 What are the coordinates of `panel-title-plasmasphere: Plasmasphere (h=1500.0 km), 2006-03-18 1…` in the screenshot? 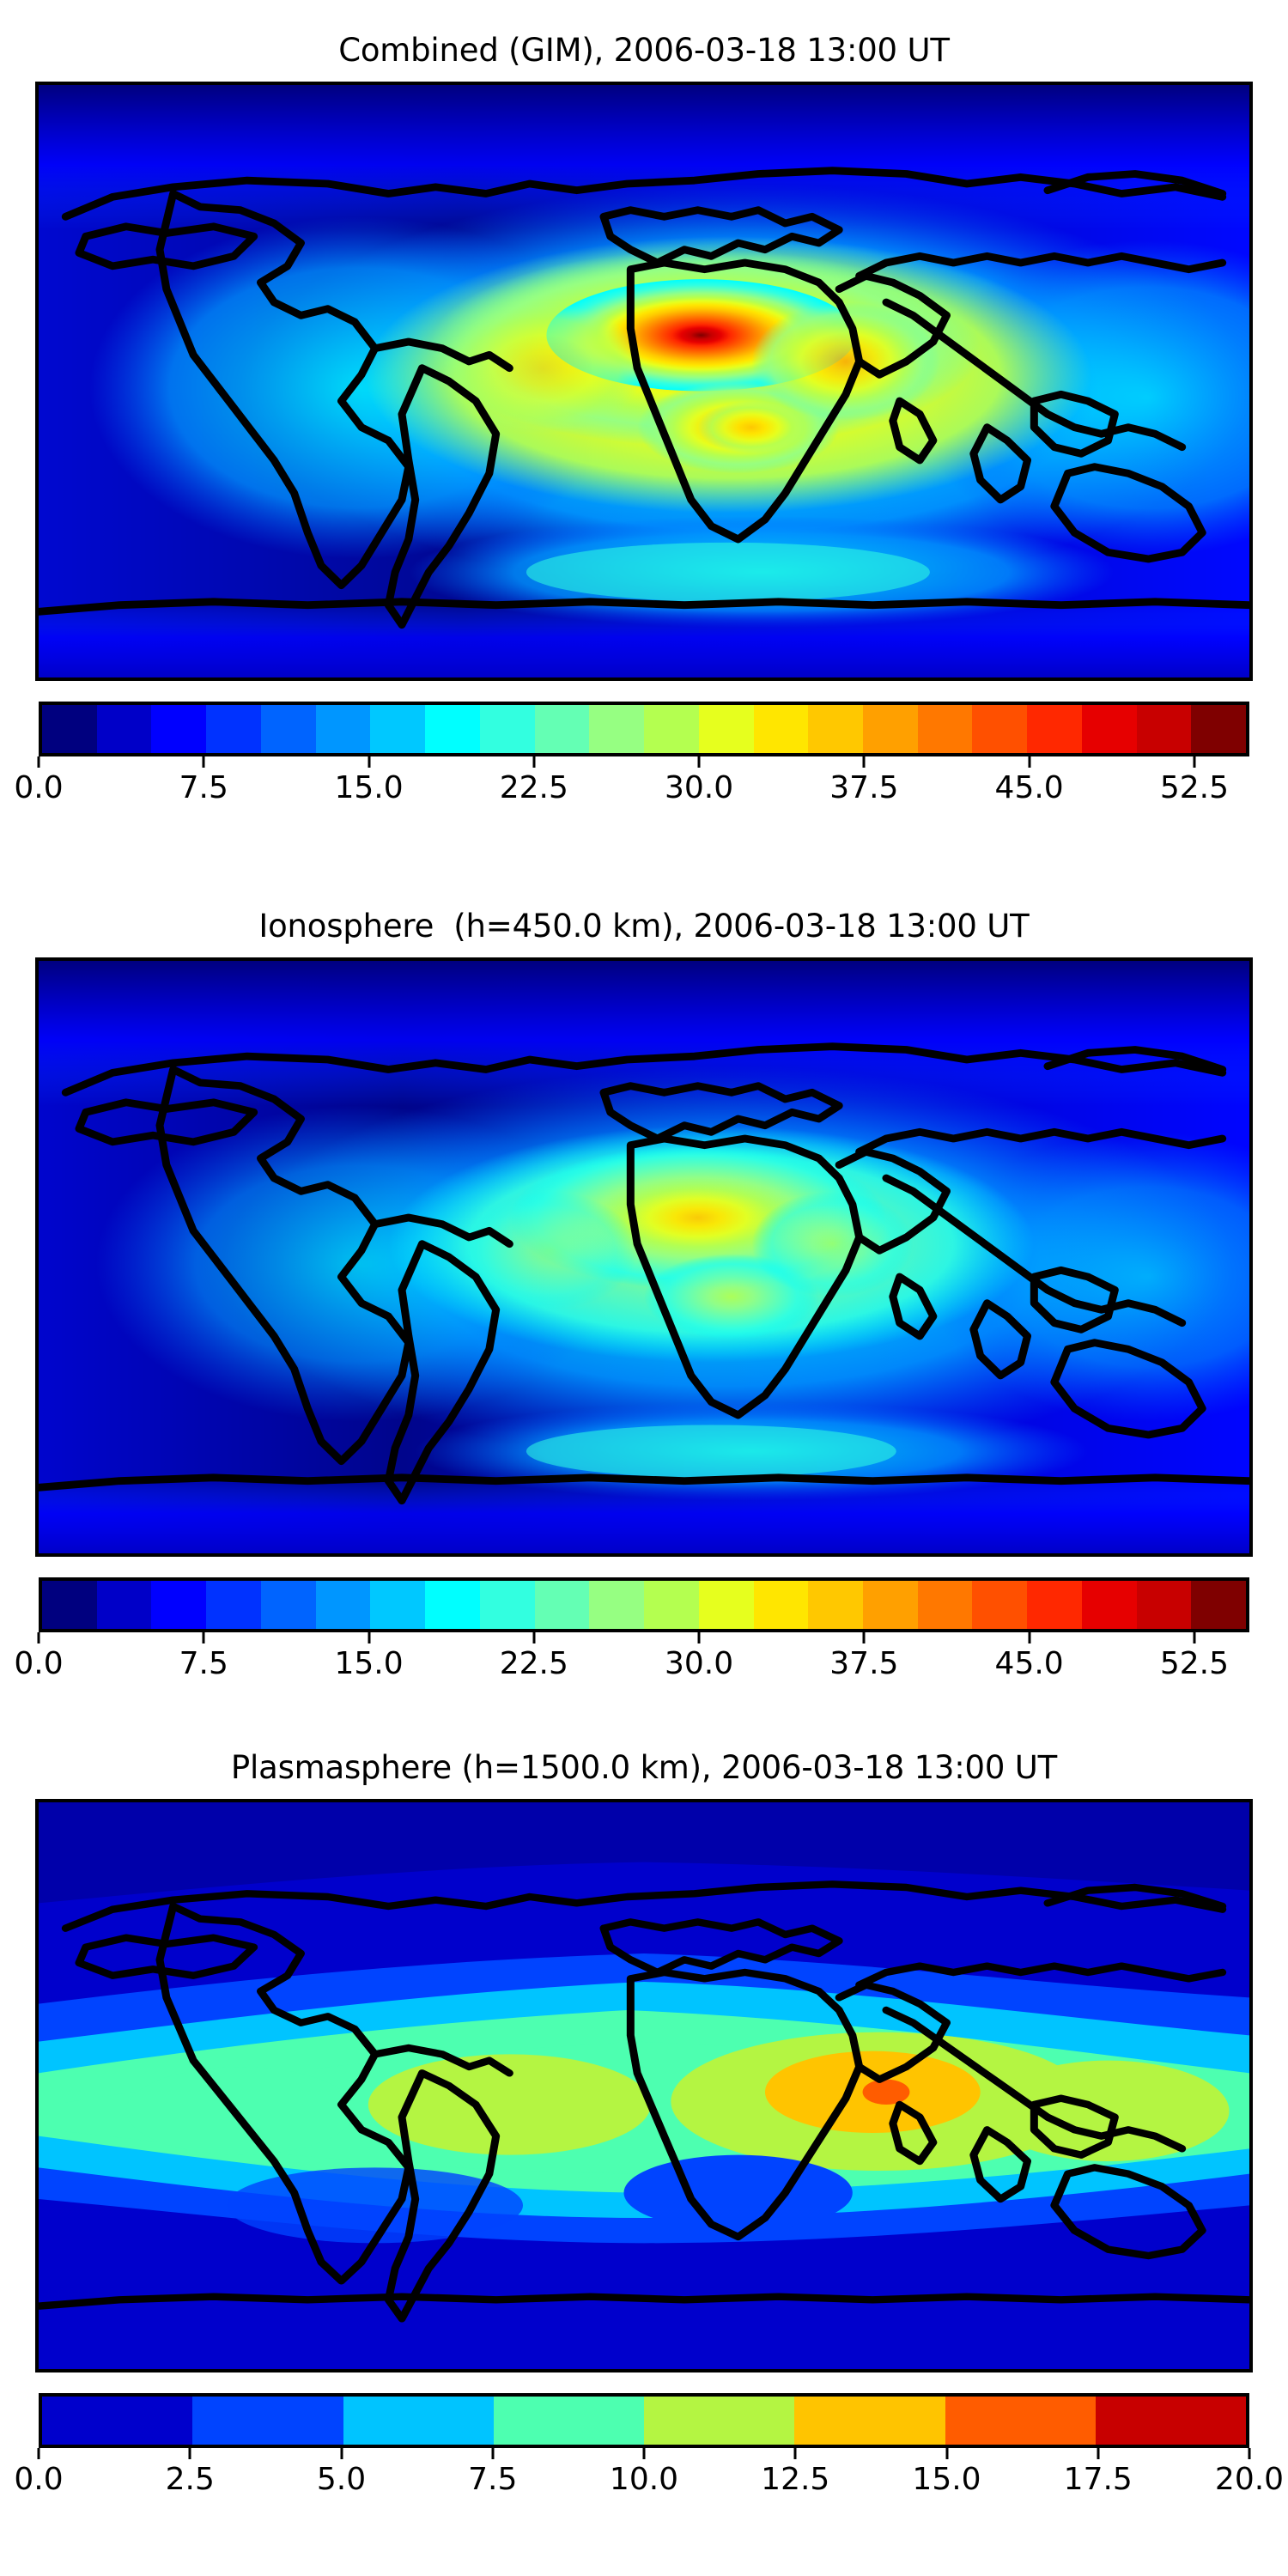 It's located at (644, 1768).